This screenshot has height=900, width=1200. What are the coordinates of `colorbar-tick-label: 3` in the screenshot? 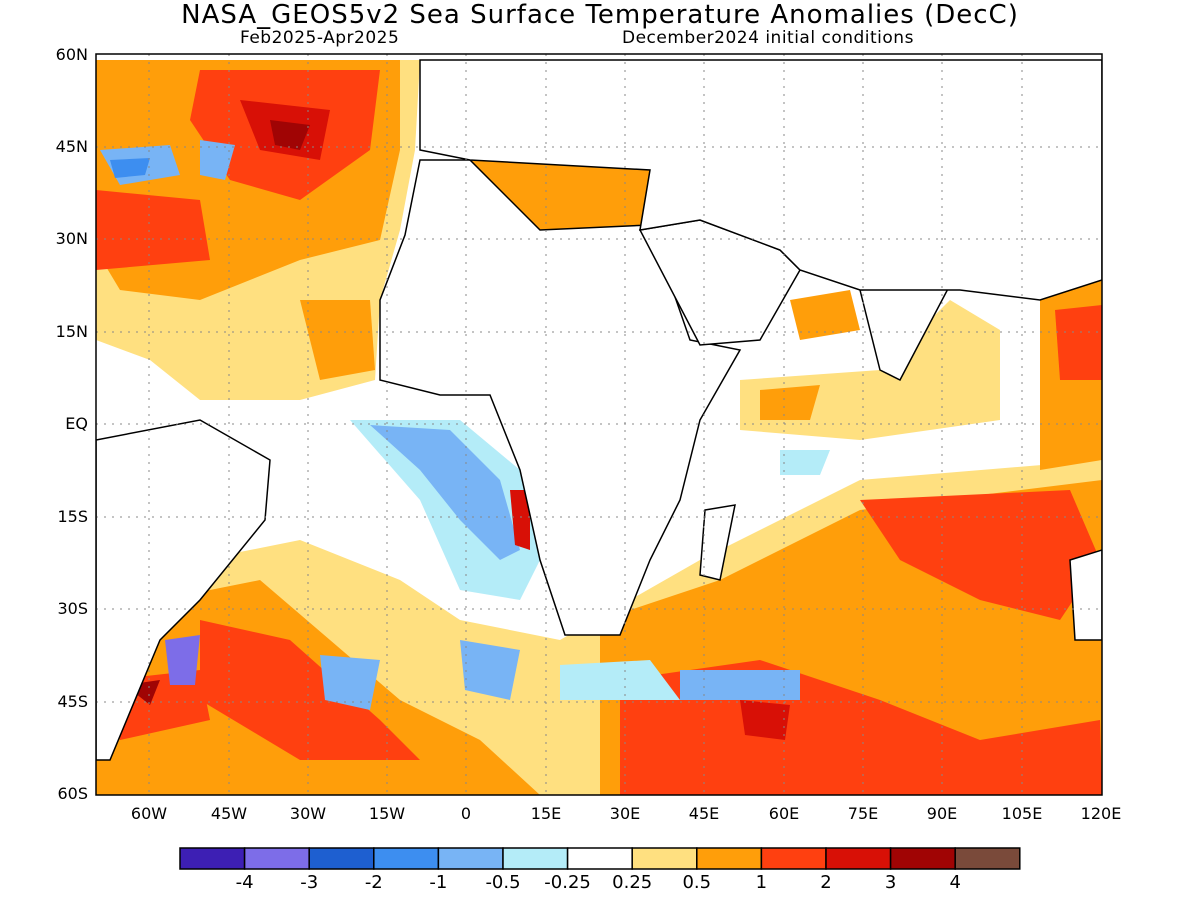 It's located at (890, 882).